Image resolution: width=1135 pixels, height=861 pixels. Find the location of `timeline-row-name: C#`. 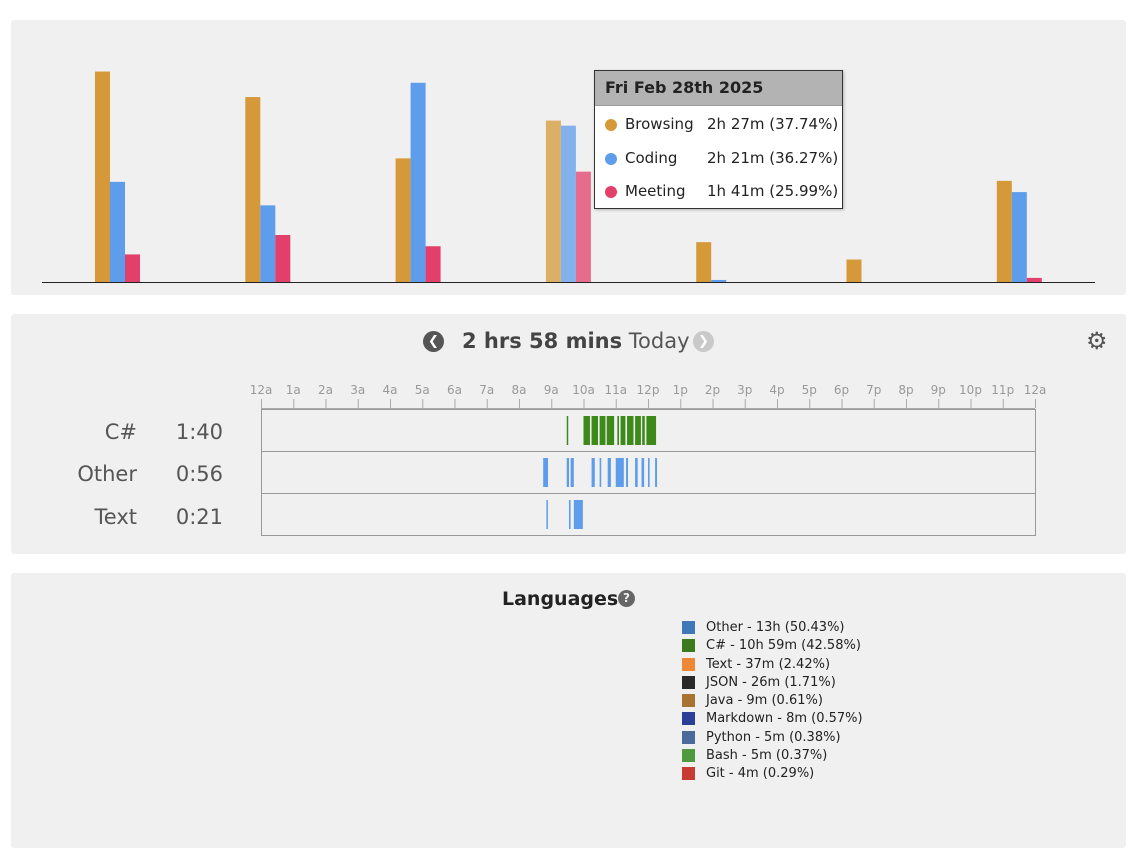

timeline-row-name: C# is located at coordinates (120, 432).